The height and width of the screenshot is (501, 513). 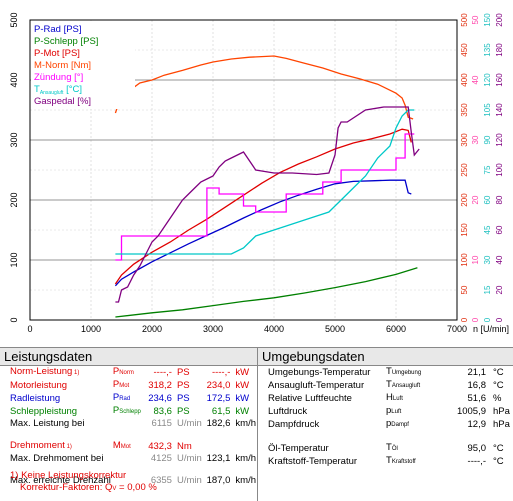 I want to click on leistung-value-1: 4125, so click(x=161, y=458).